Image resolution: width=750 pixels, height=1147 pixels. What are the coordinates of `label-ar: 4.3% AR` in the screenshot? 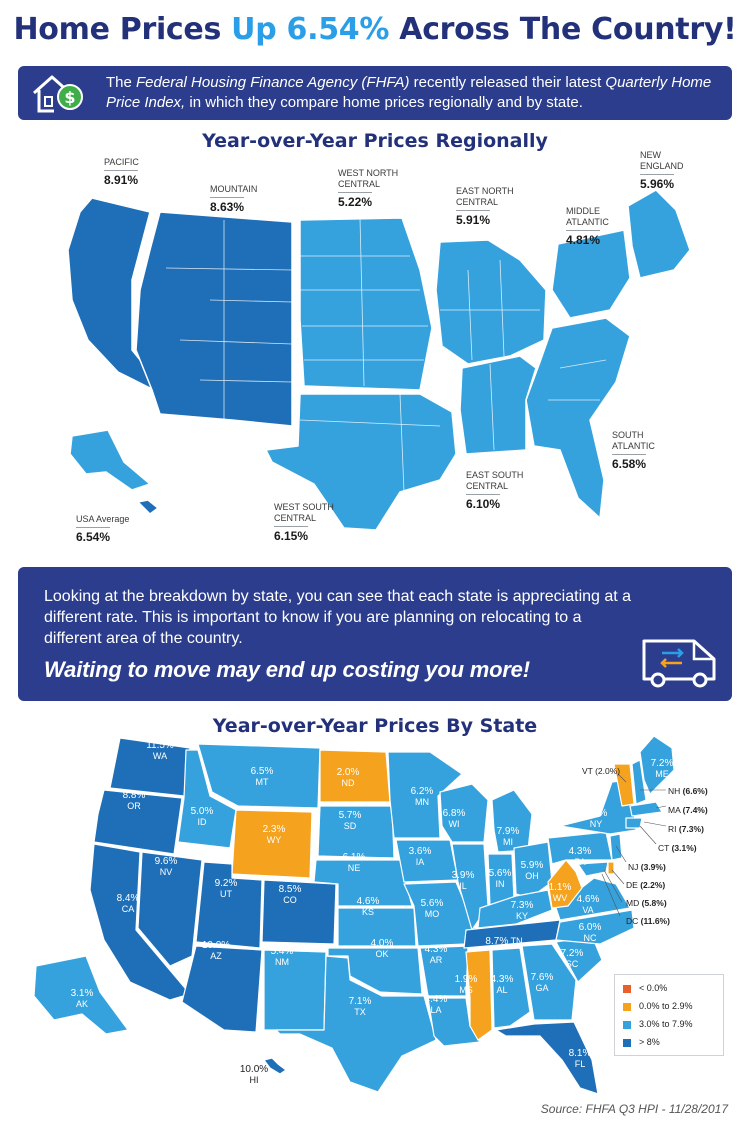 It's located at (436, 954).